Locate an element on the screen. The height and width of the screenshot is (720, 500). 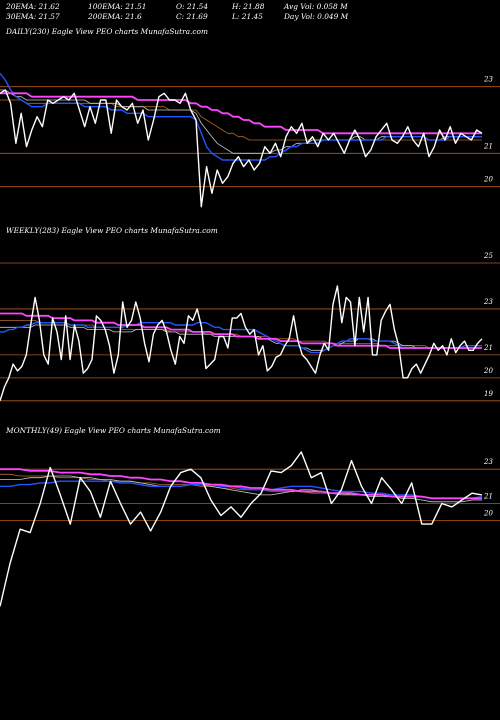
ema200-readout: 200EMA: 21.6 is located at coordinates (115, 16).